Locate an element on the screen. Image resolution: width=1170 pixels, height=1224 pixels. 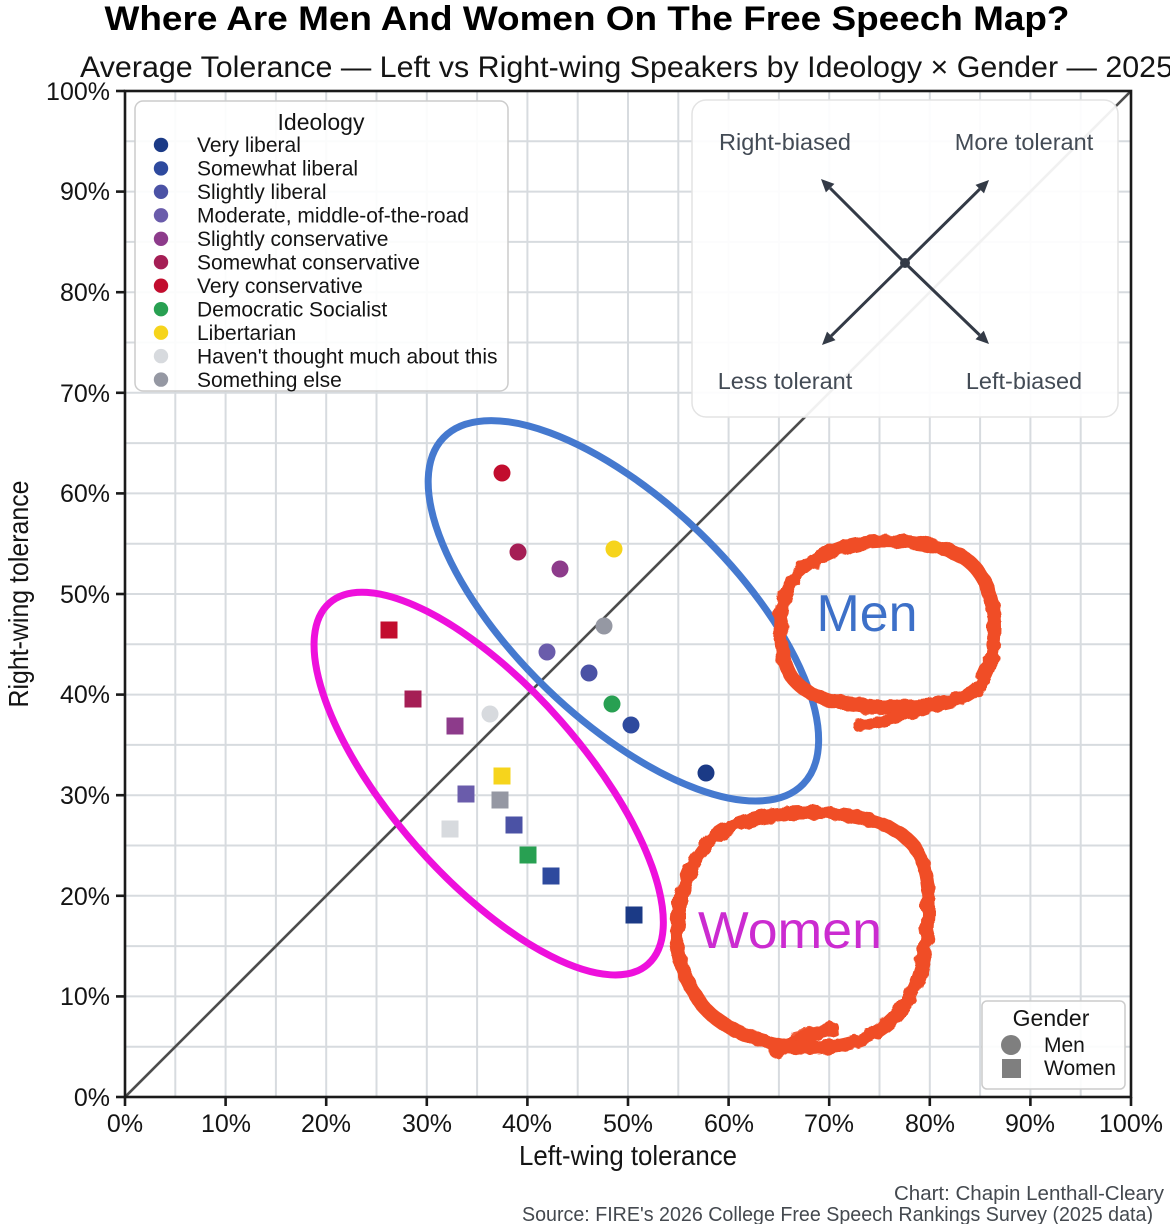
svg-text: Something else is located at coordinates (269, 380).